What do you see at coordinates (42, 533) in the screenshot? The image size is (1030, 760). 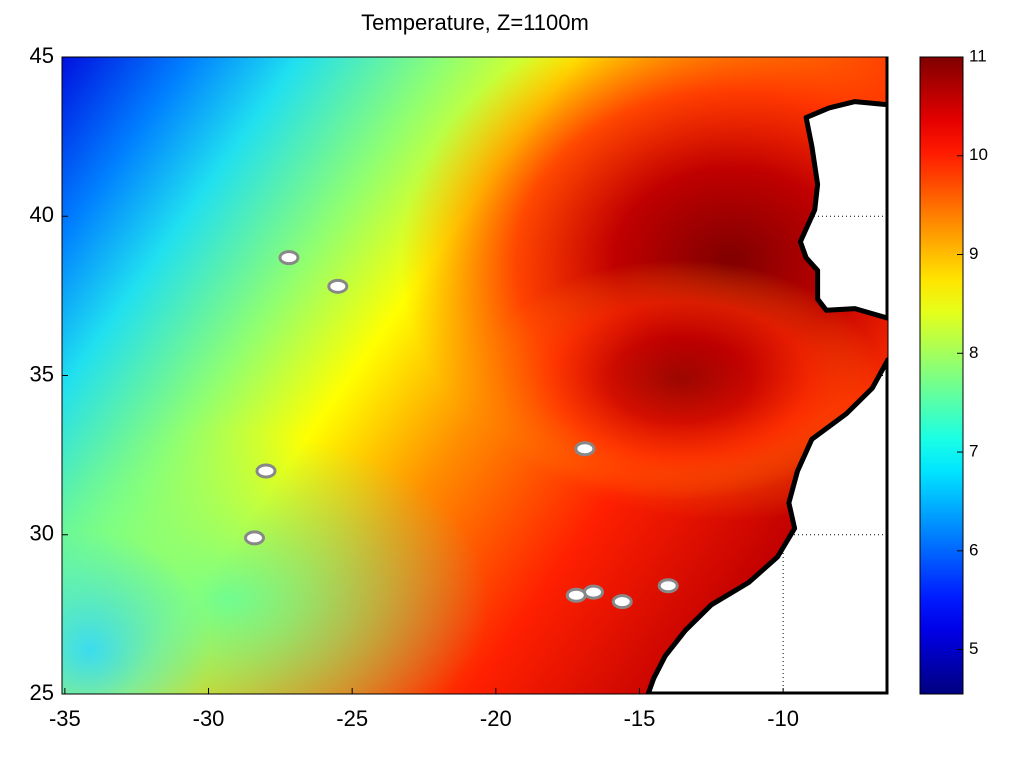 I see `y-tick-label: 30` at bounding box center [42, 533].